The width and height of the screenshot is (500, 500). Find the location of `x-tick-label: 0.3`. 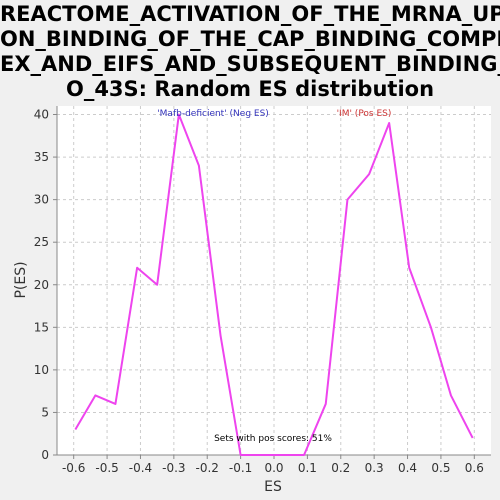

x-tick-label: 0.3 is located at coordinates (374, 468).